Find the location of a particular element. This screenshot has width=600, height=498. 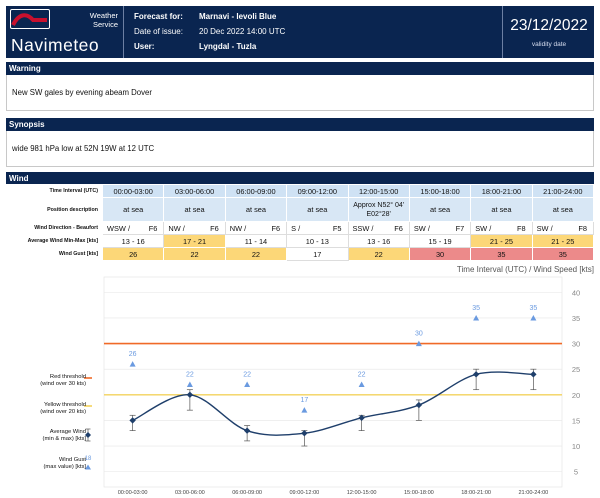

wind-cell-interval: 00:00-03:00 is located at coordinates (133, 191).